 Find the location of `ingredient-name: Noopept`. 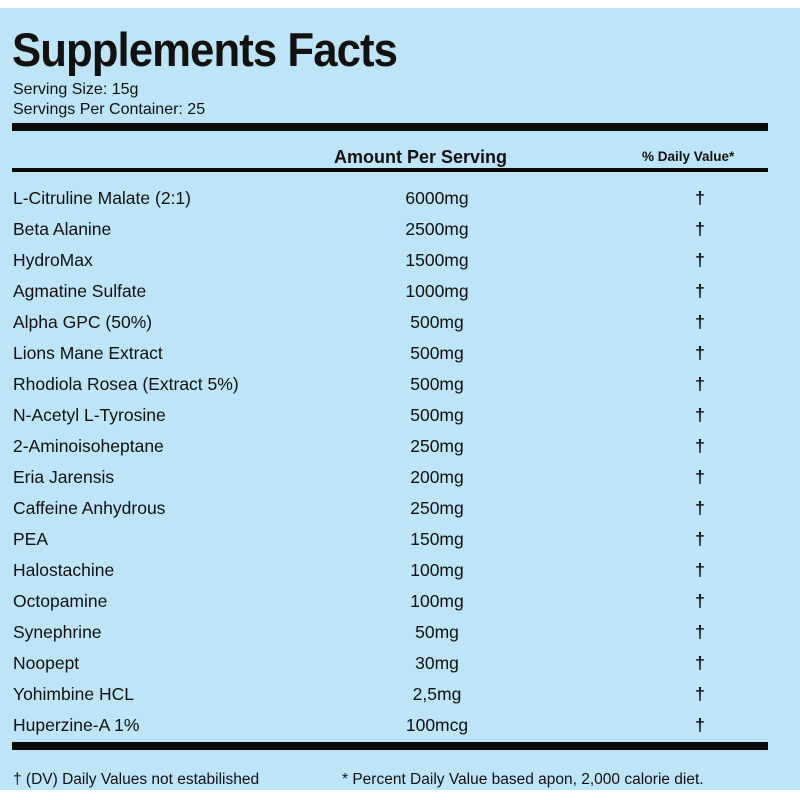

ingredient-name: Noopept is located at coordinates (46, 663).